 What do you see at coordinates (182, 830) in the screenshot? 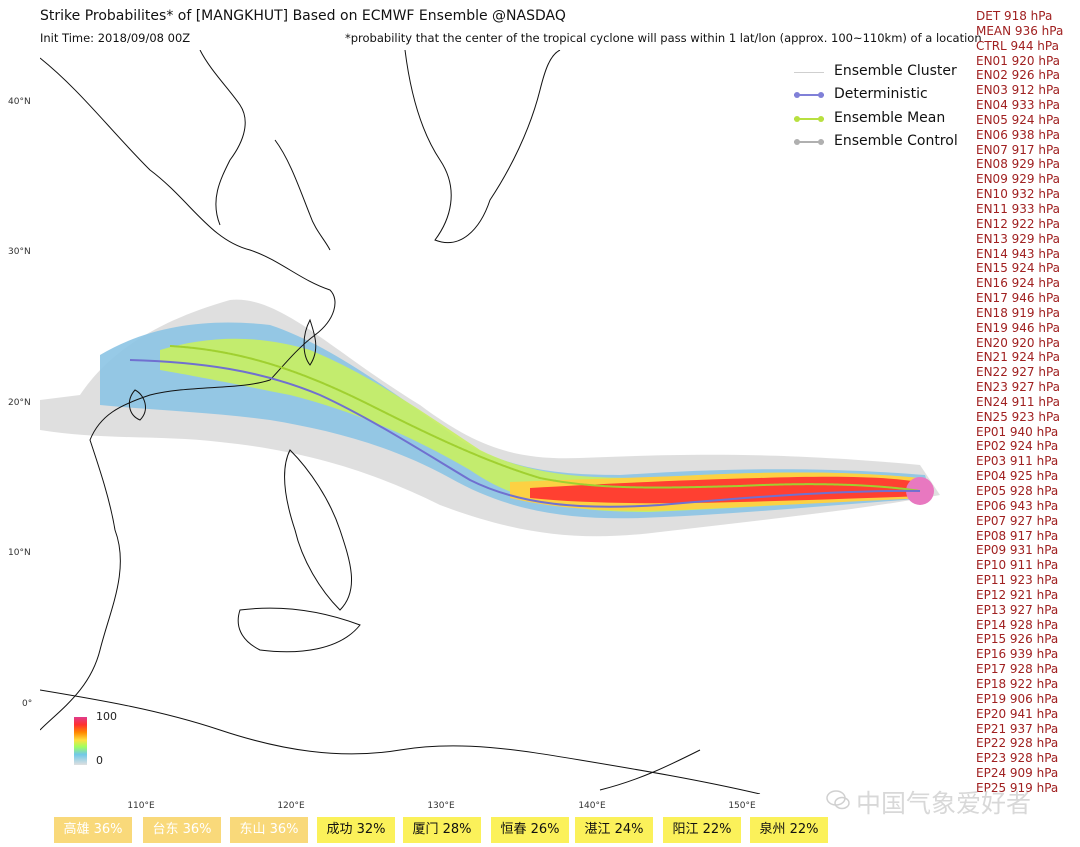
I see `city-probability-badge: 台东 36%` at bounding box center [182, 830].